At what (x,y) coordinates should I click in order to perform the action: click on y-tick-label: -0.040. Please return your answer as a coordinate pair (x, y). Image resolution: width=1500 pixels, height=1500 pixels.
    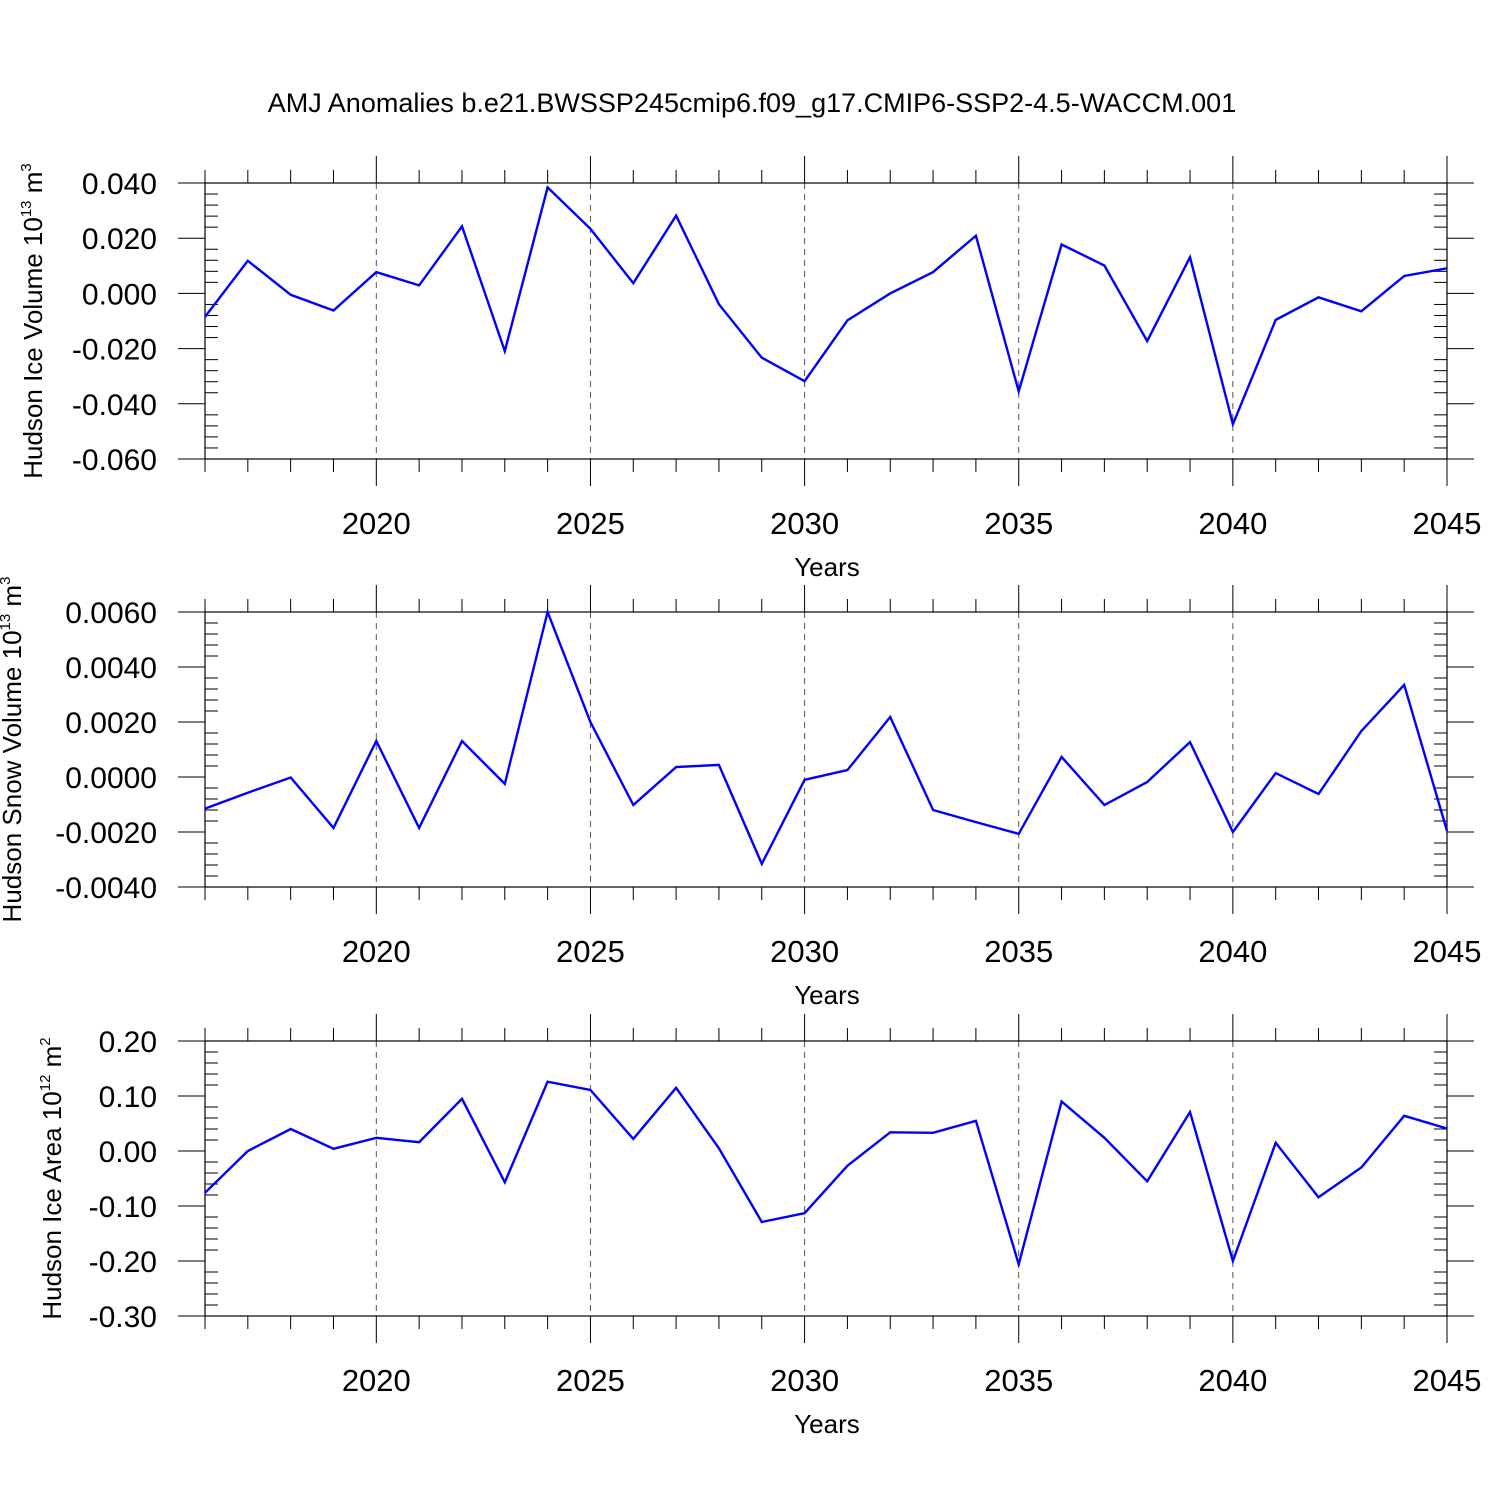
    Looking at the image, I should click on (114, 405).